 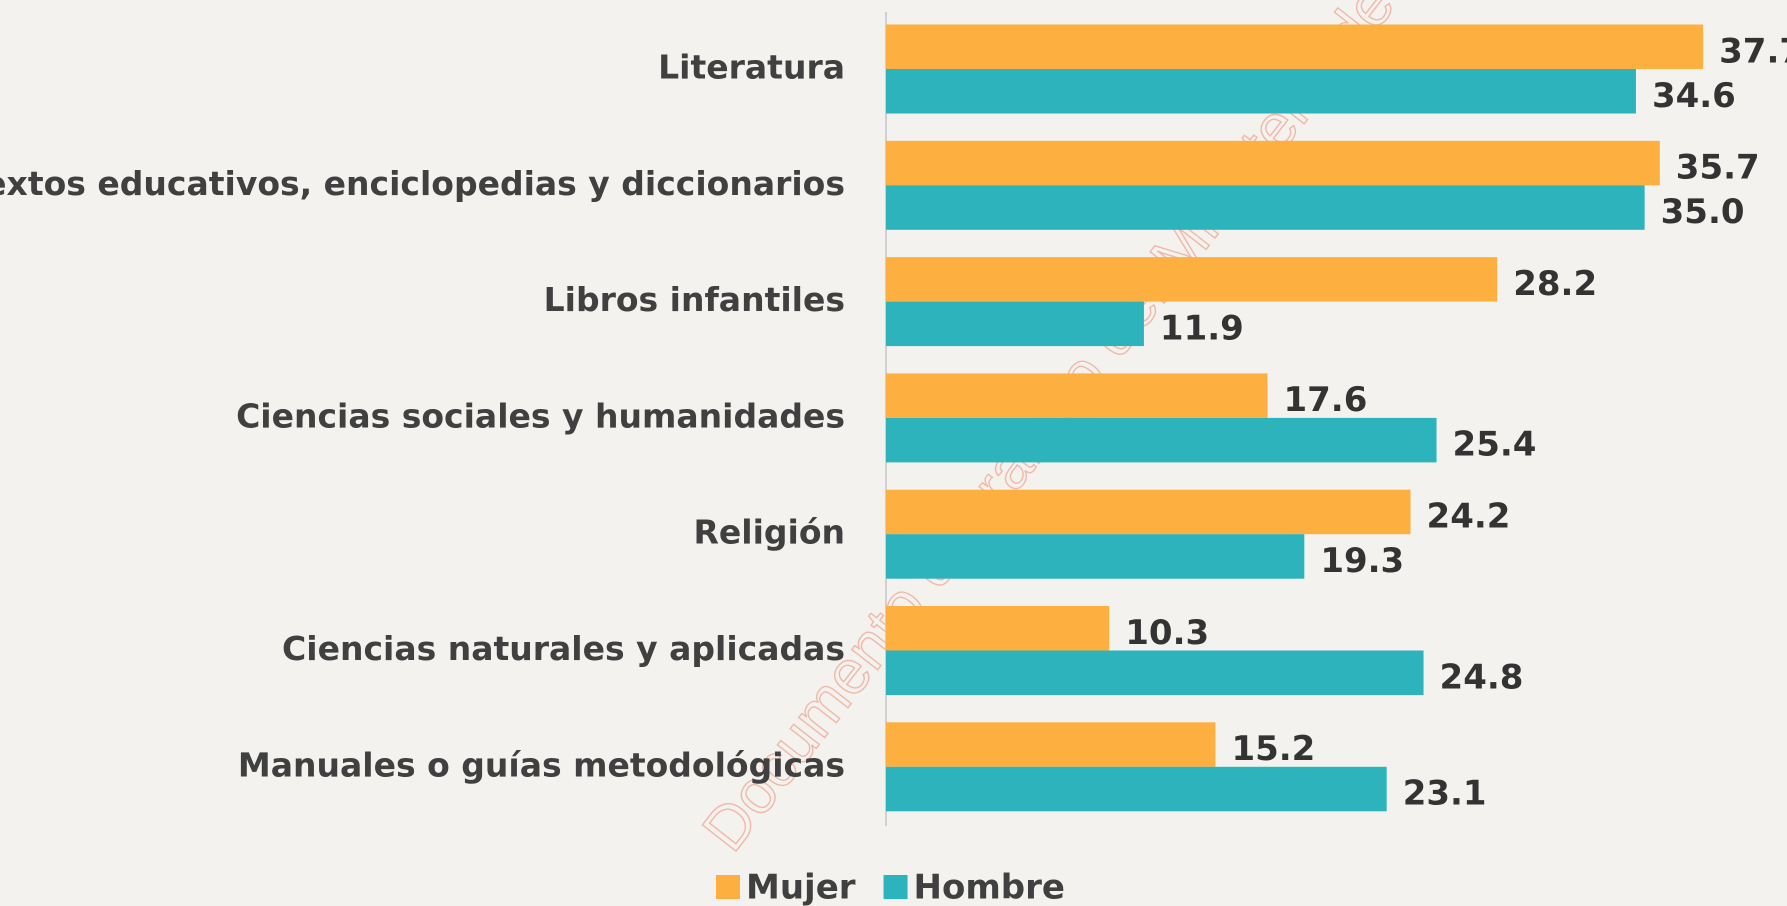 I want to click on value-label: 34.6, so click(x=1694, y=96).